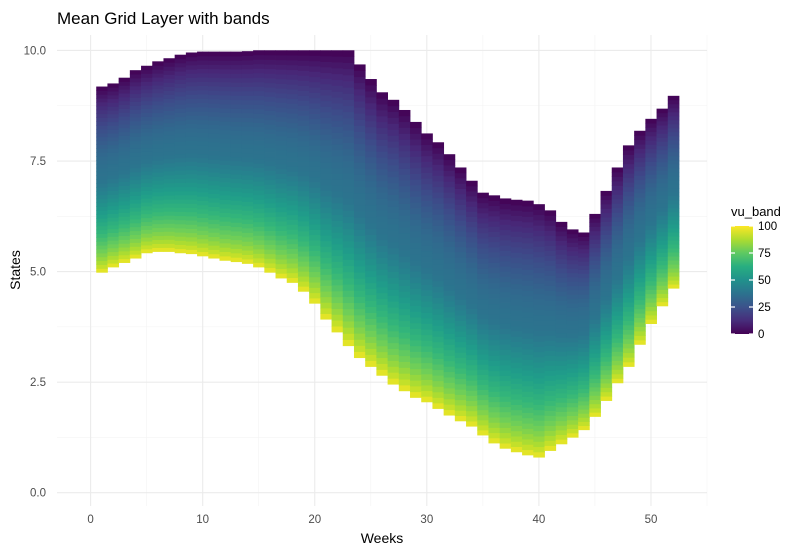 The image size is (800, 550). Describe the element at coordinates (90, 520) in the screenshot. I see `x-tick-label: 0` at that location.